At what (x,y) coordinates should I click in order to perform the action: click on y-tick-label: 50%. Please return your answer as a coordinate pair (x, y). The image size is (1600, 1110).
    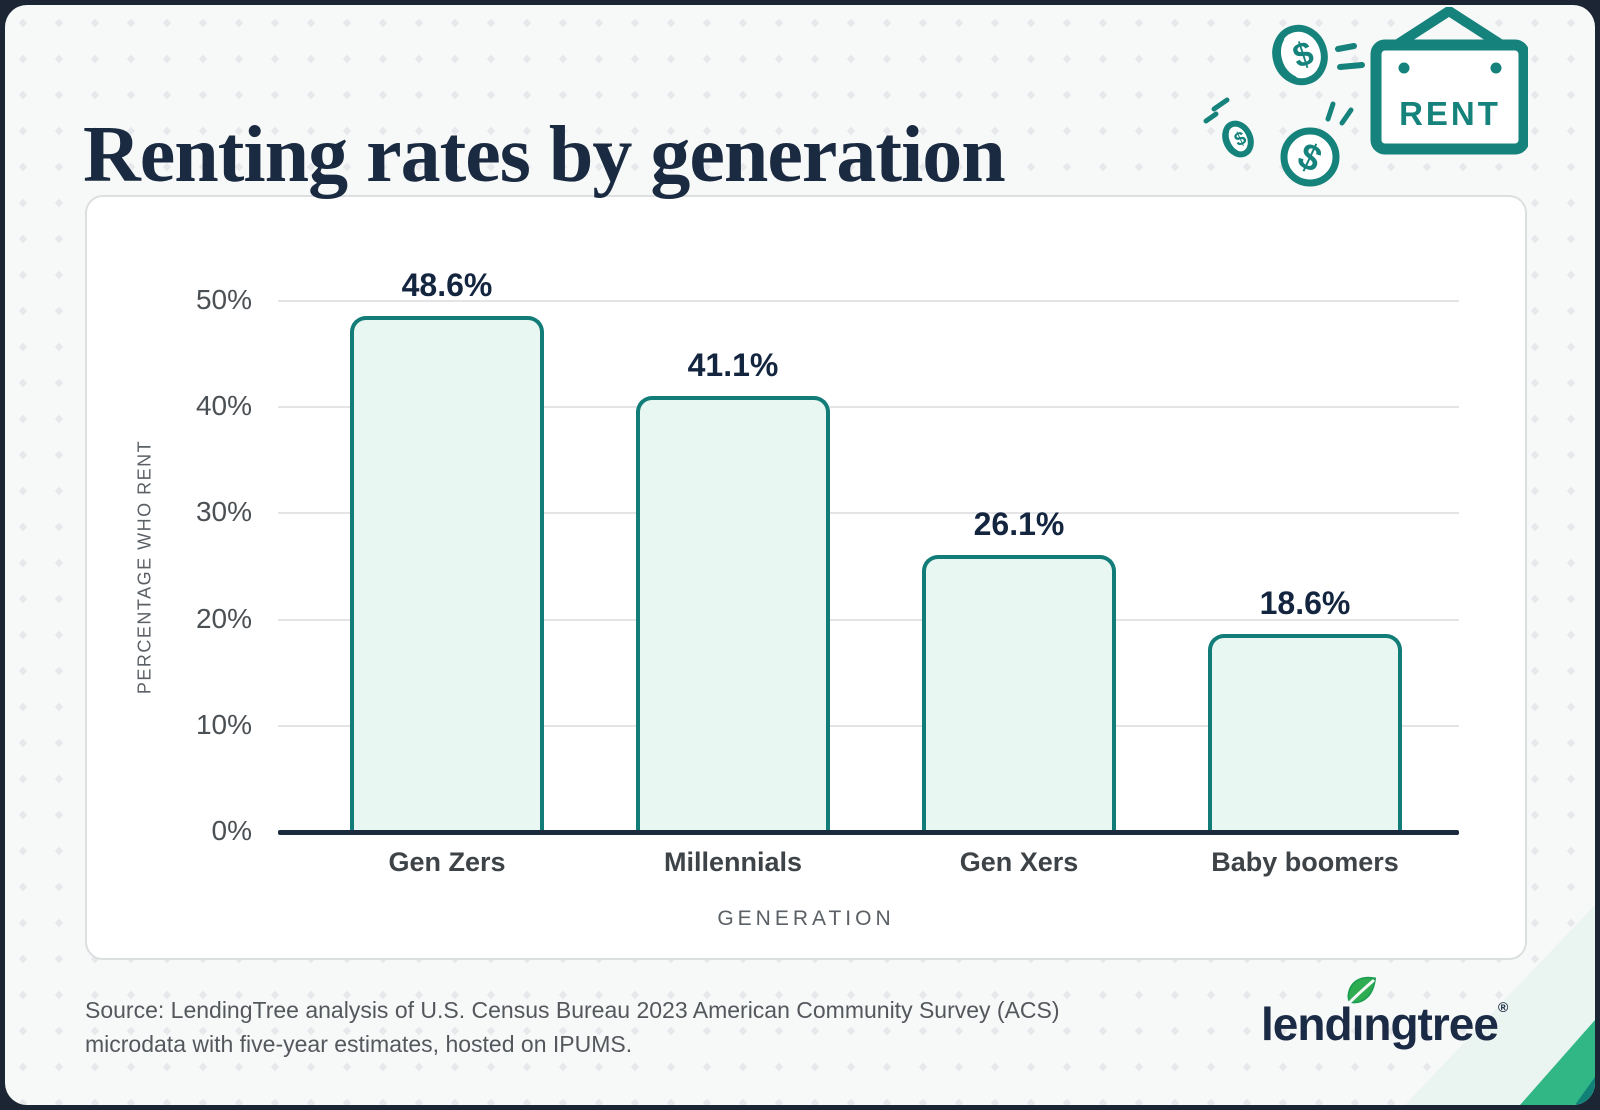
    Looking at the image, I should click on (223, 299).